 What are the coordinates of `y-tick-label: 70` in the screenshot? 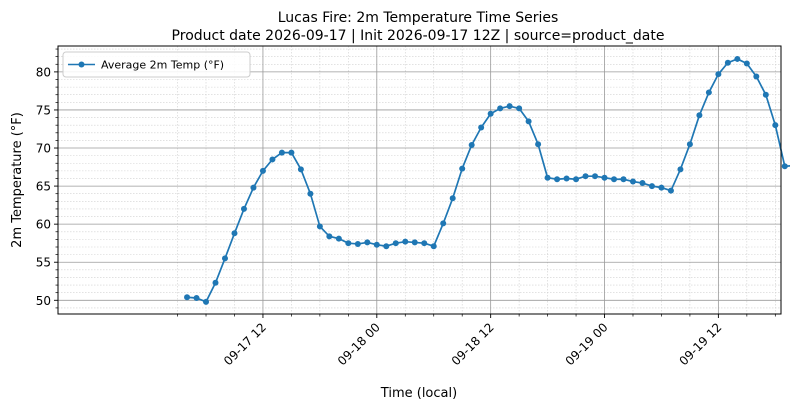 It's located at (43, 149).